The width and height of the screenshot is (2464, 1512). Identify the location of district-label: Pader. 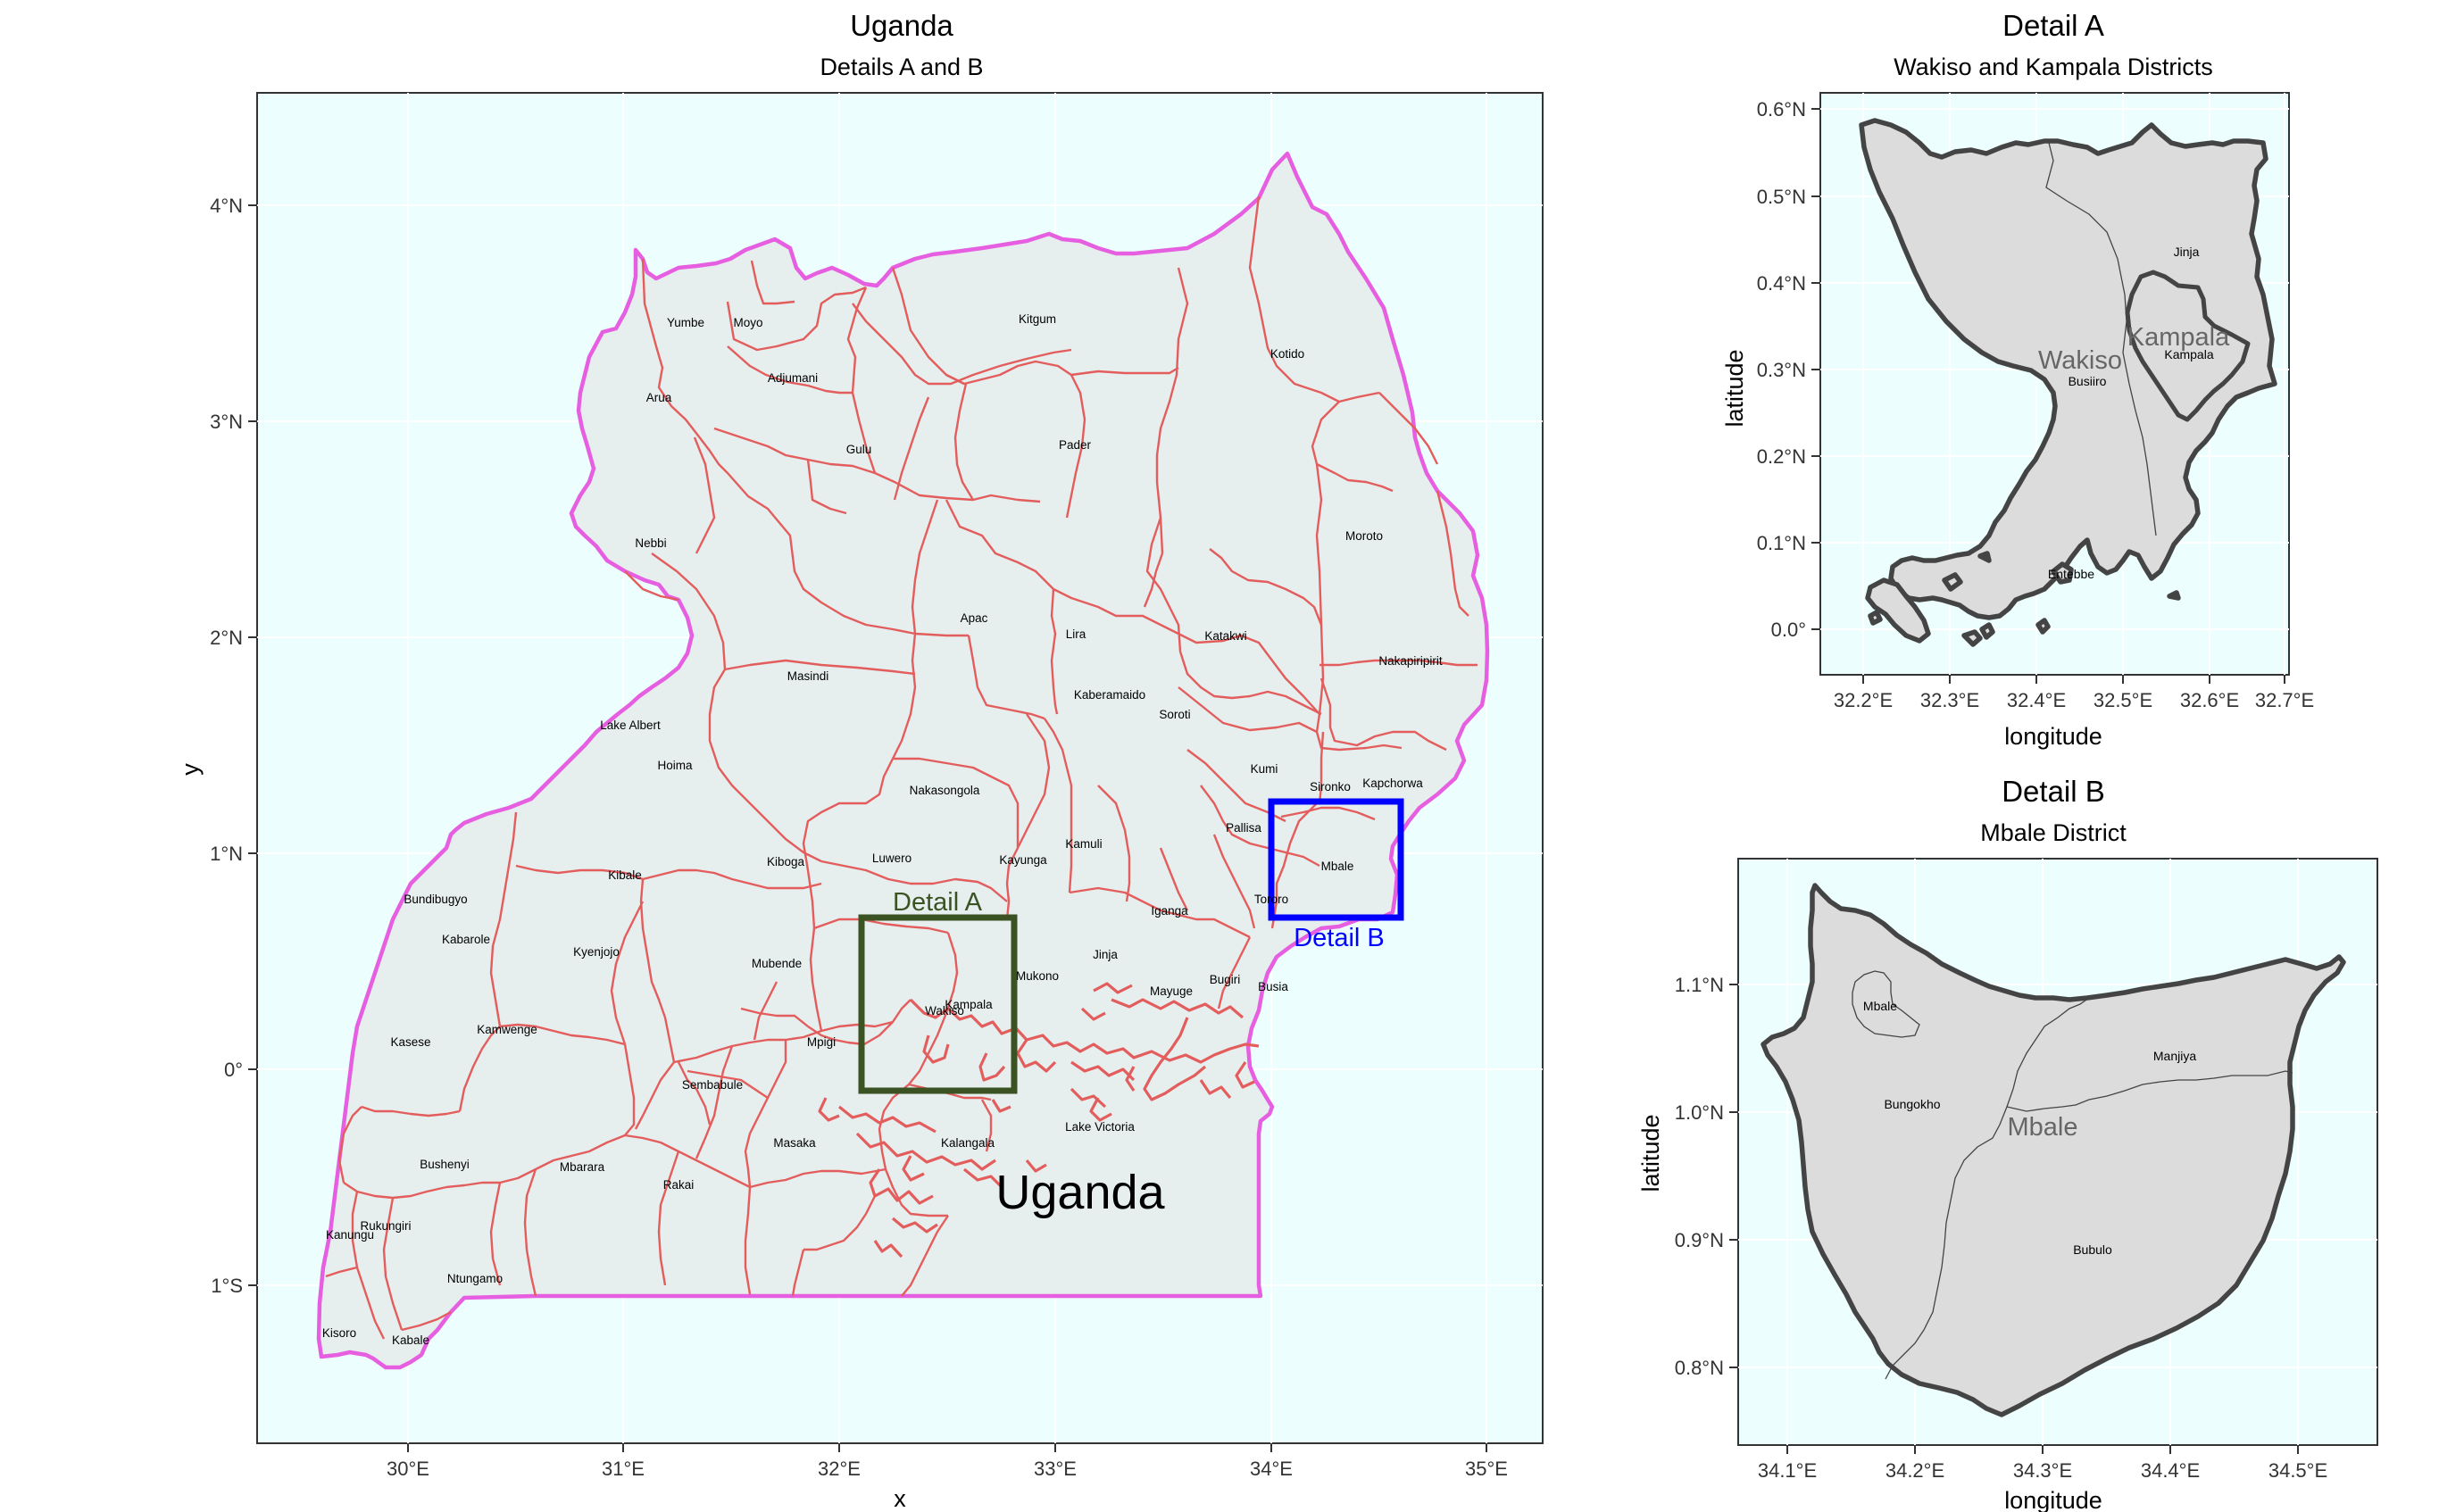
(1075, 445).